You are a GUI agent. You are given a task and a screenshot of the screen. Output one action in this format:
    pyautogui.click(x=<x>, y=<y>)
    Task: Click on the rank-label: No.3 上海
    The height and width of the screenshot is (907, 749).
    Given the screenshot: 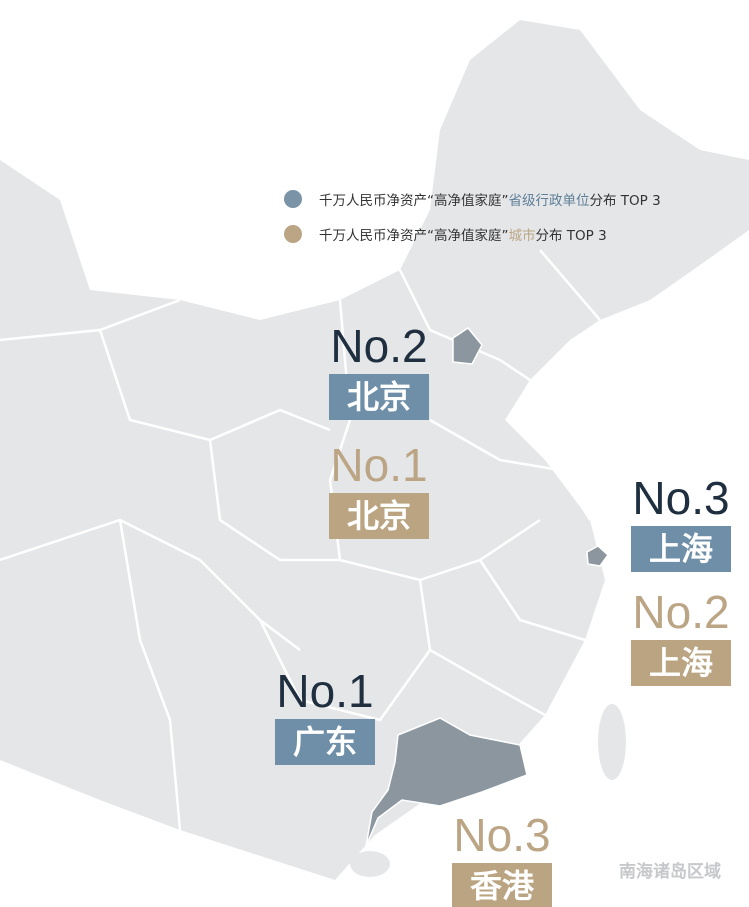 What is the action you would take?
    pyautogui.click(x=681, y=522)
    